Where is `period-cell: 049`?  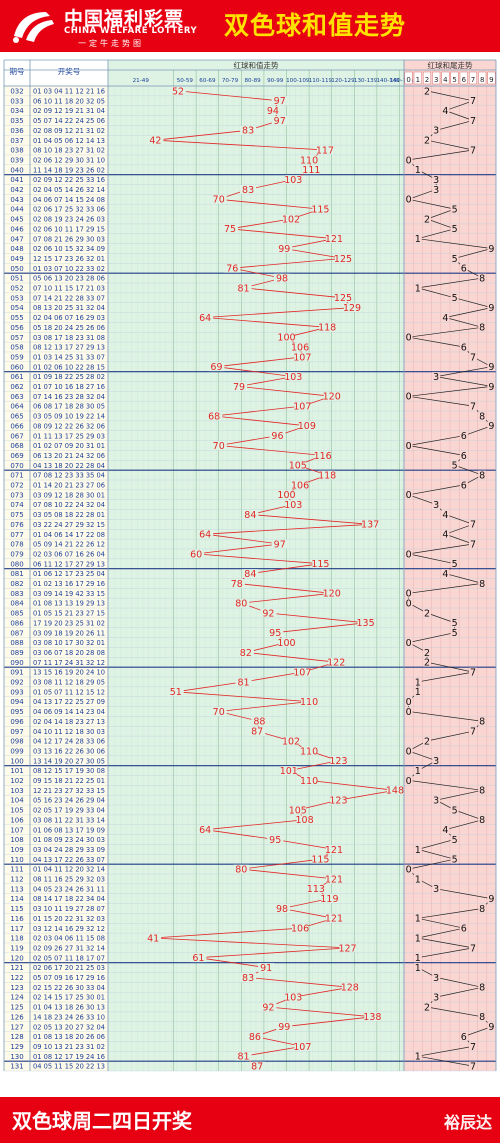 period-cell: 049 is located at coordinates (16, 259).